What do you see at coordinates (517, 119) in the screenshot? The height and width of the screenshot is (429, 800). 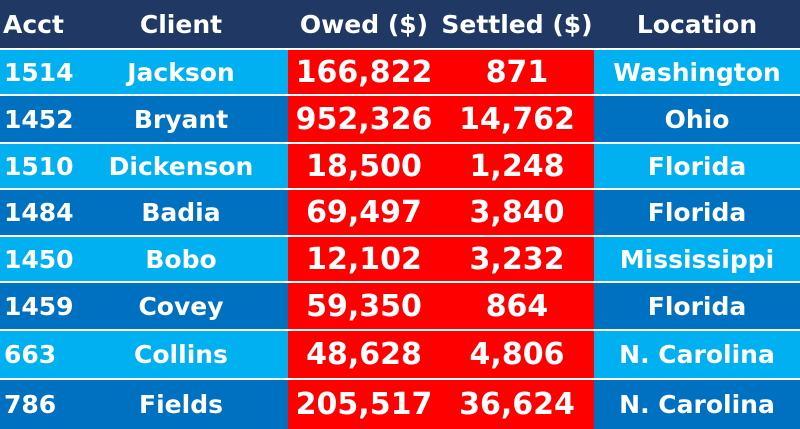 I see `cell-settled: 14,762` at bounding box center [517, 119].